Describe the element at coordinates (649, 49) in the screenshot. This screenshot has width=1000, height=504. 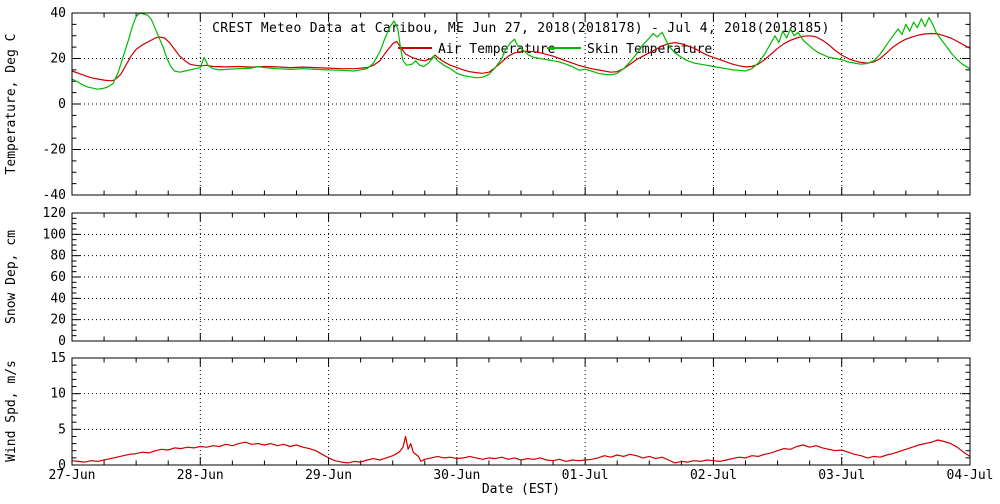
I see `skin-temperature-legend-label: Skin Temperature` at that location.